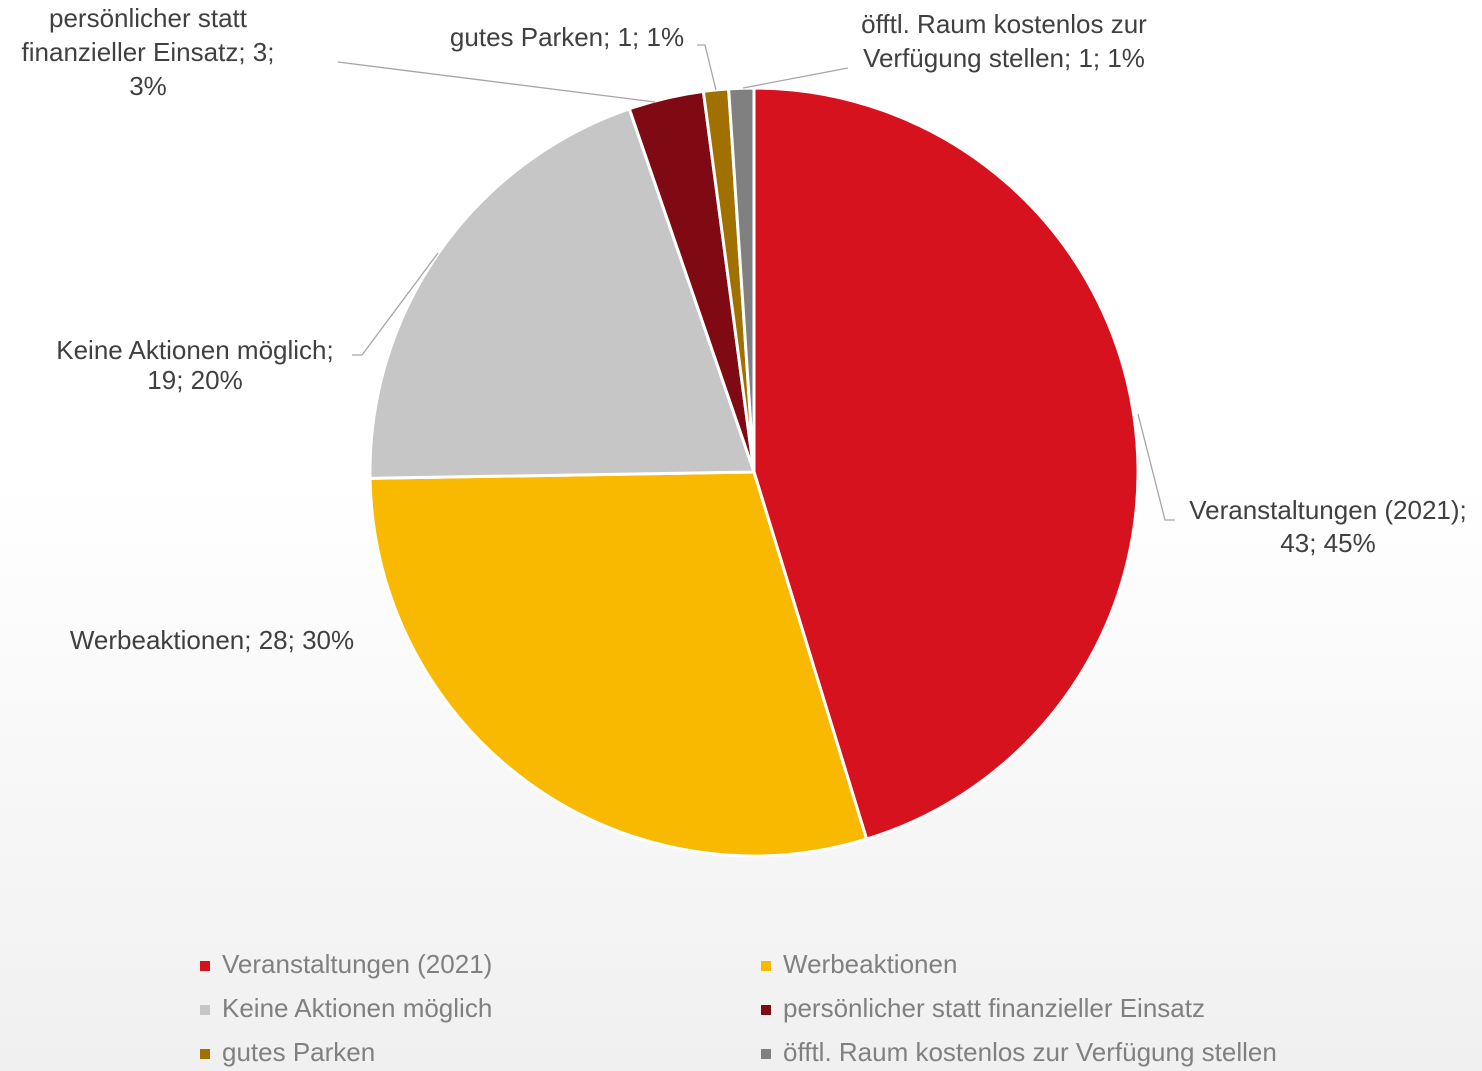 Image resolution: width=1482 pixels, height=1071 pixels. Describe the element at coordinates (994, 1008) in the screenshot. I see `legend-label: persönlicher statt finanzieller Einsatz` at that location.